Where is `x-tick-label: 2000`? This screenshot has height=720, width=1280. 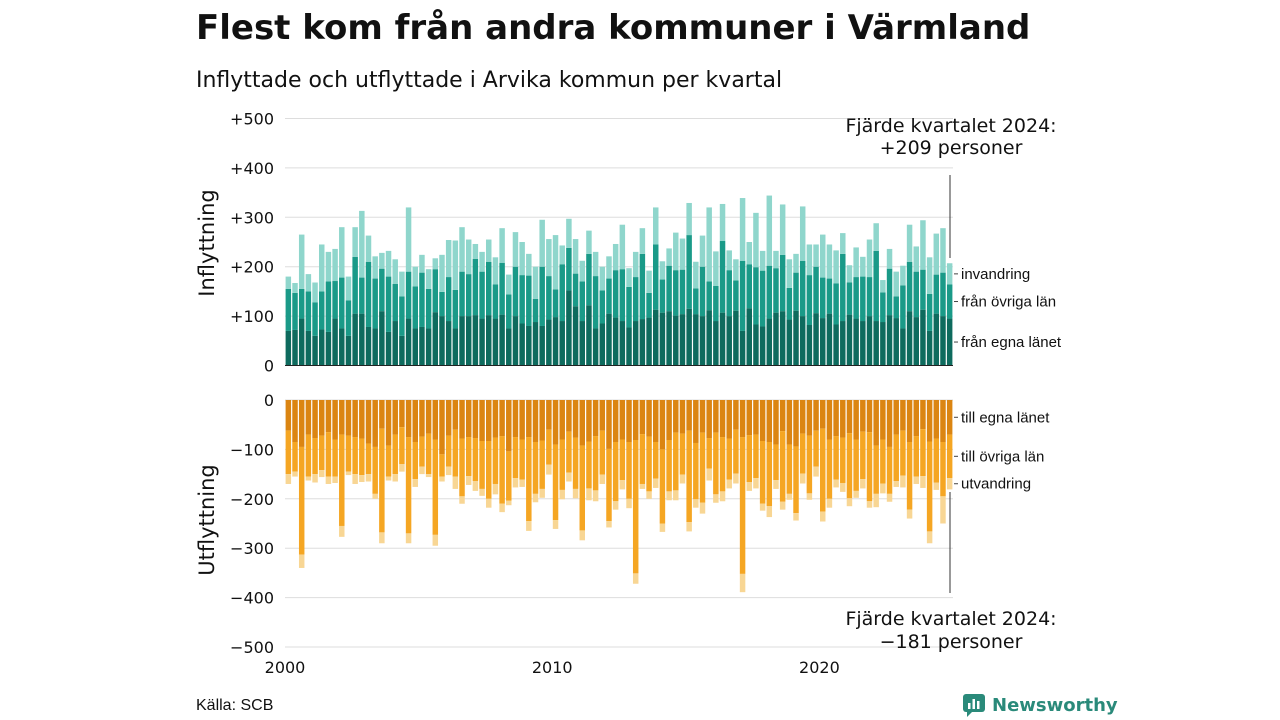 x-tick-label: 2000 is located at coordinates (285, 667).